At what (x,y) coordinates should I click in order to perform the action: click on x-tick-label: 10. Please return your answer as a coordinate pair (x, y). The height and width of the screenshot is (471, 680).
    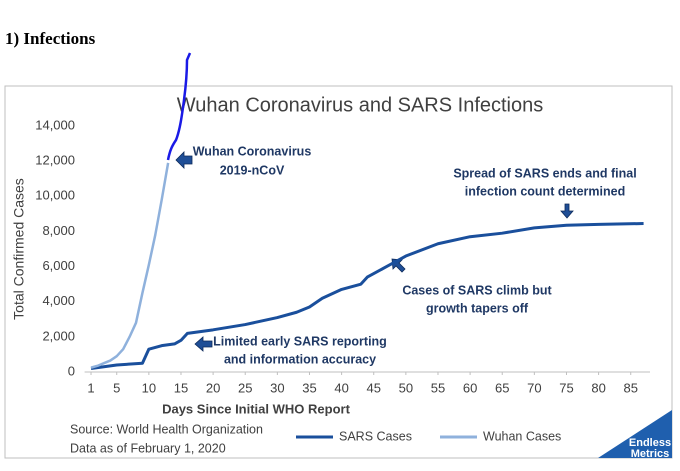
    Looking at the image, I should click on (149, 387).